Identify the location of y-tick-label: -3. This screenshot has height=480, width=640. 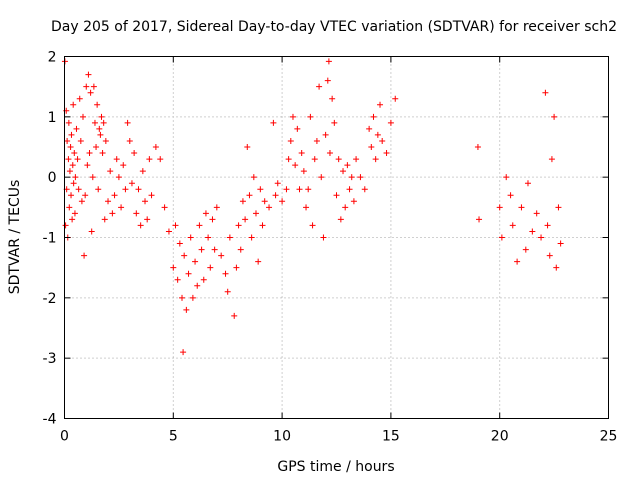
(50, 359).